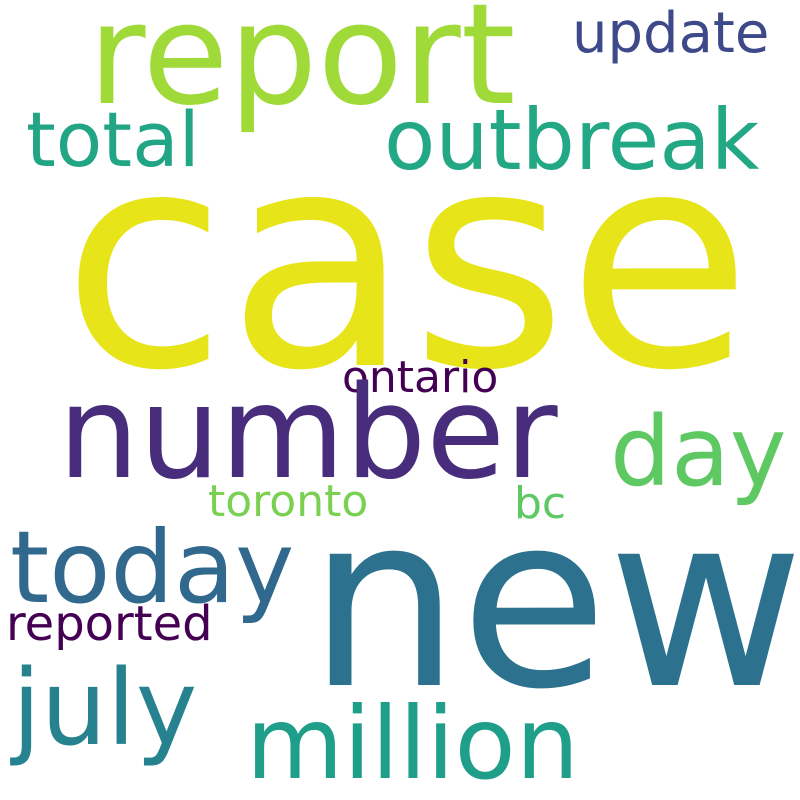 The height and width of the screenshot is (800, 800). What do you see at coordinates (113, 139) in the screenshot?
I see `word-total: total` at bounding box center [113, 139].